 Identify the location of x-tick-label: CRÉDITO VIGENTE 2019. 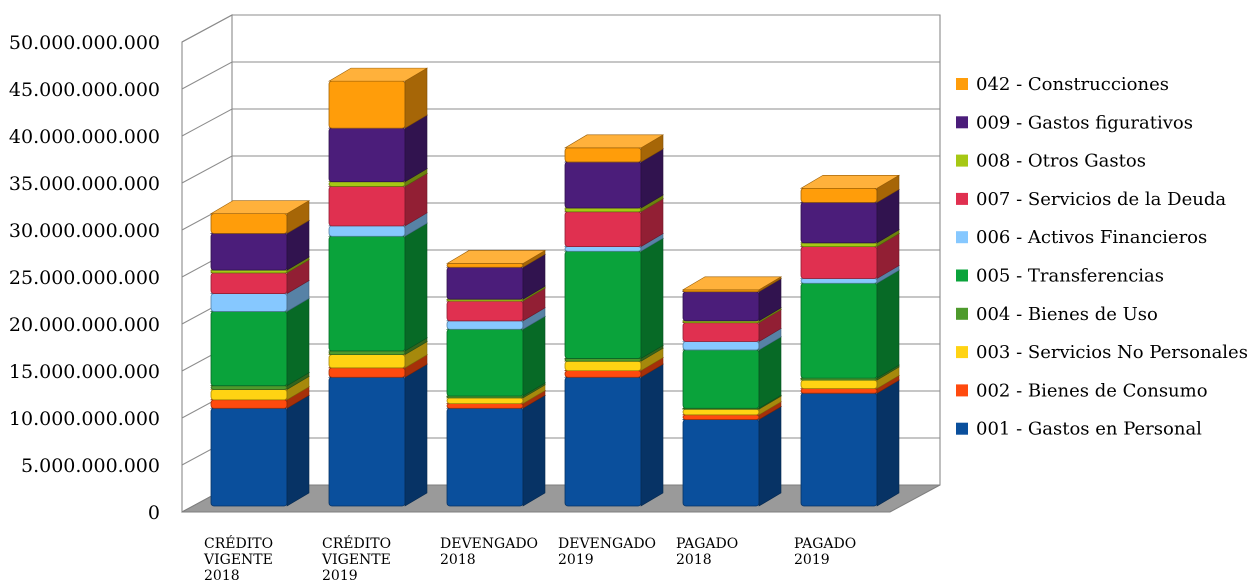
(356, 559).